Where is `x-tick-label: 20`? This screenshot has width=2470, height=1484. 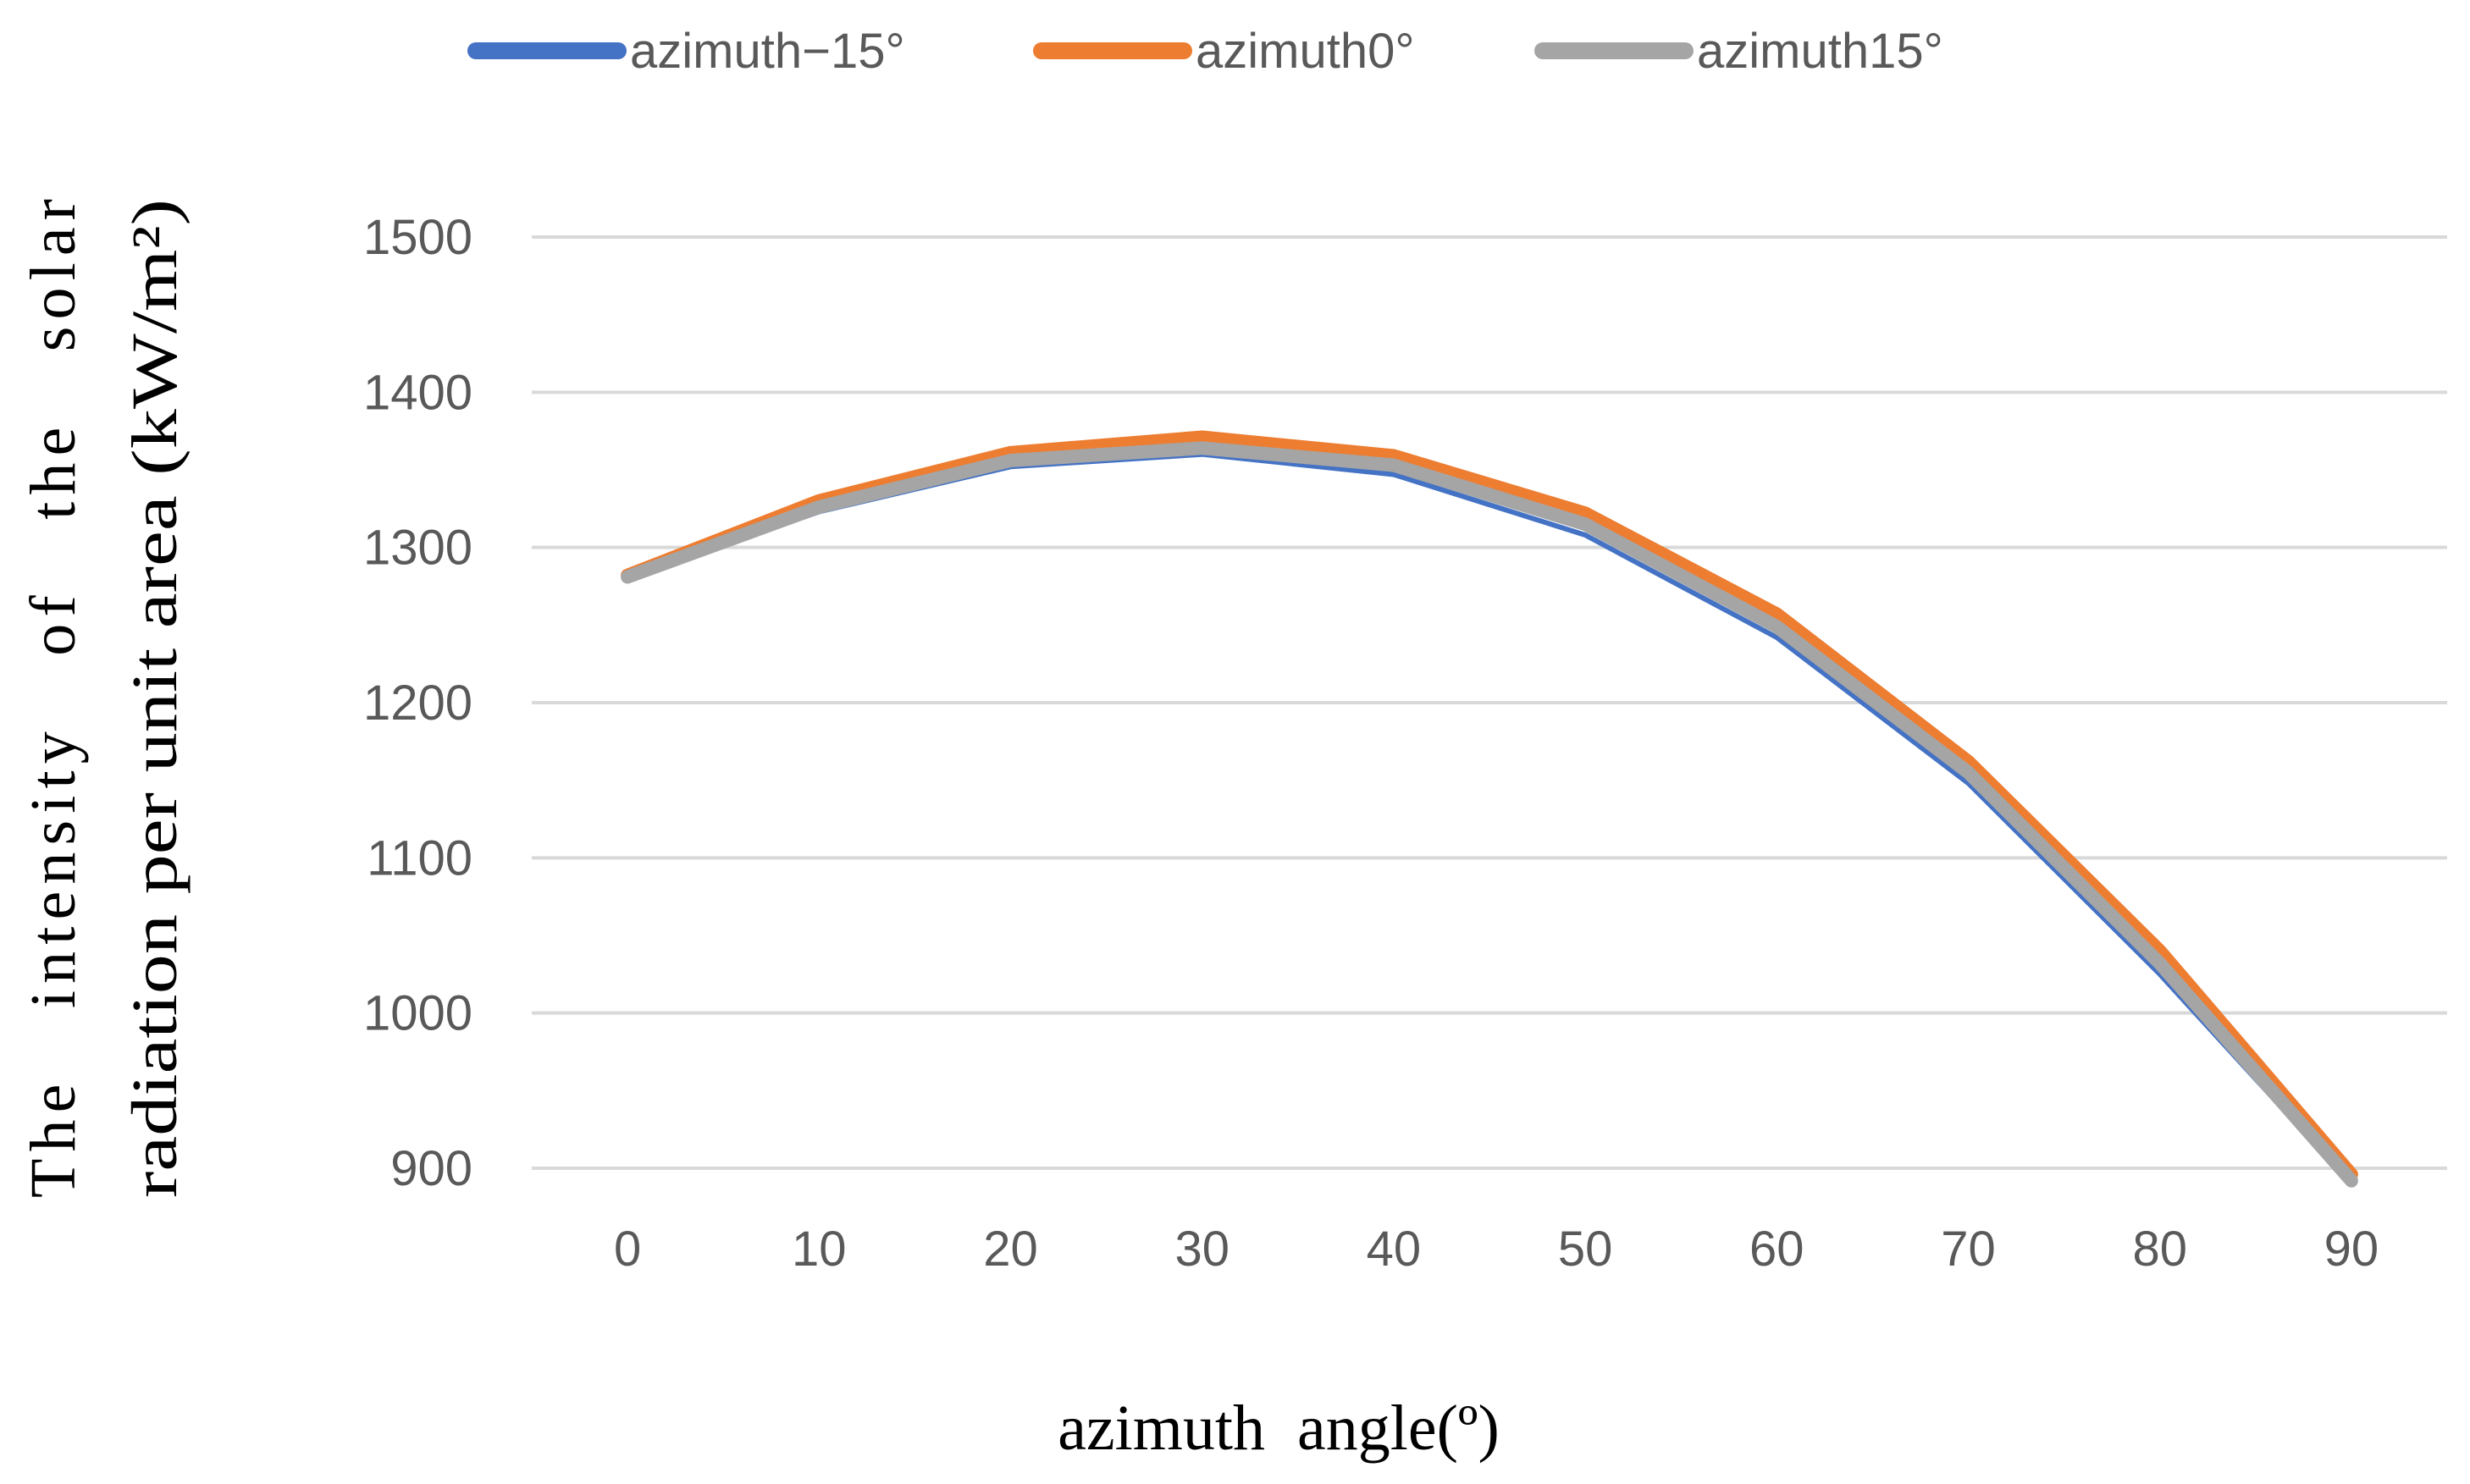 x-tick-label: 20 is located at coordinates (1011, 1249).